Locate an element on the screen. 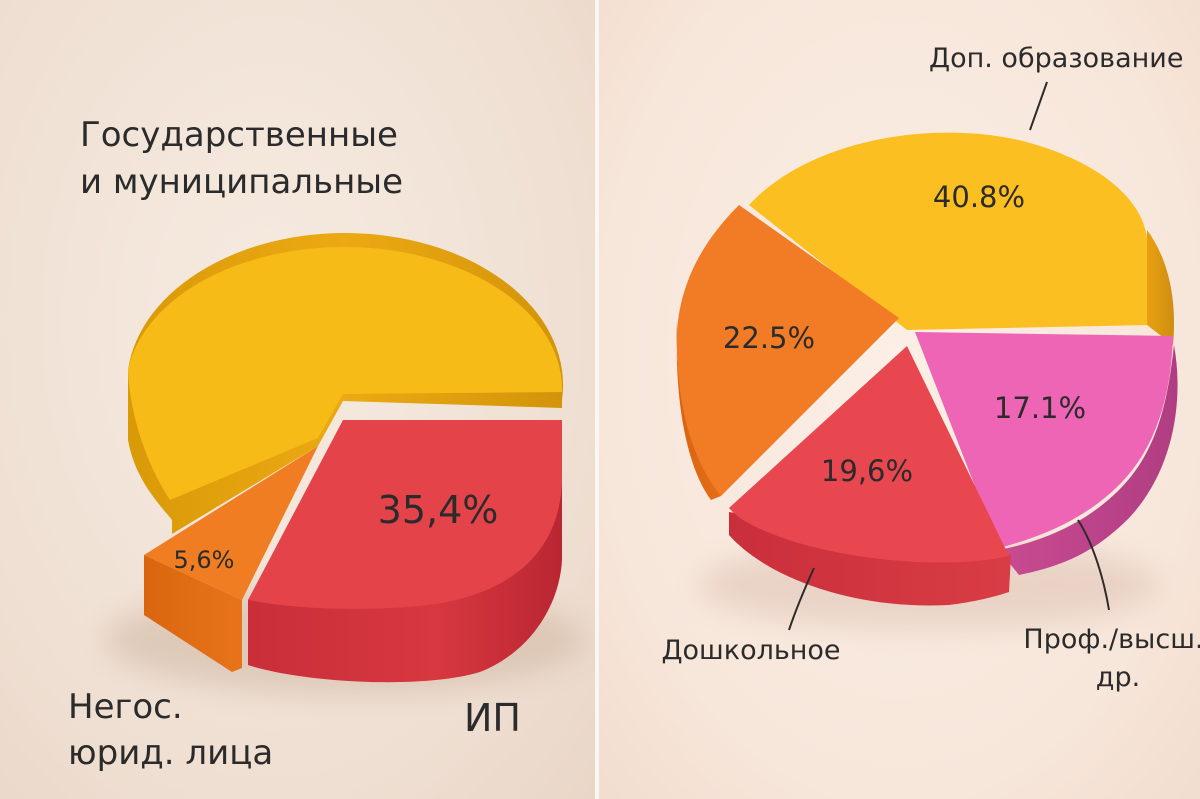 This screenshot has width=1200, height=799. slice-top-dop is located at coordinates (948, 231).